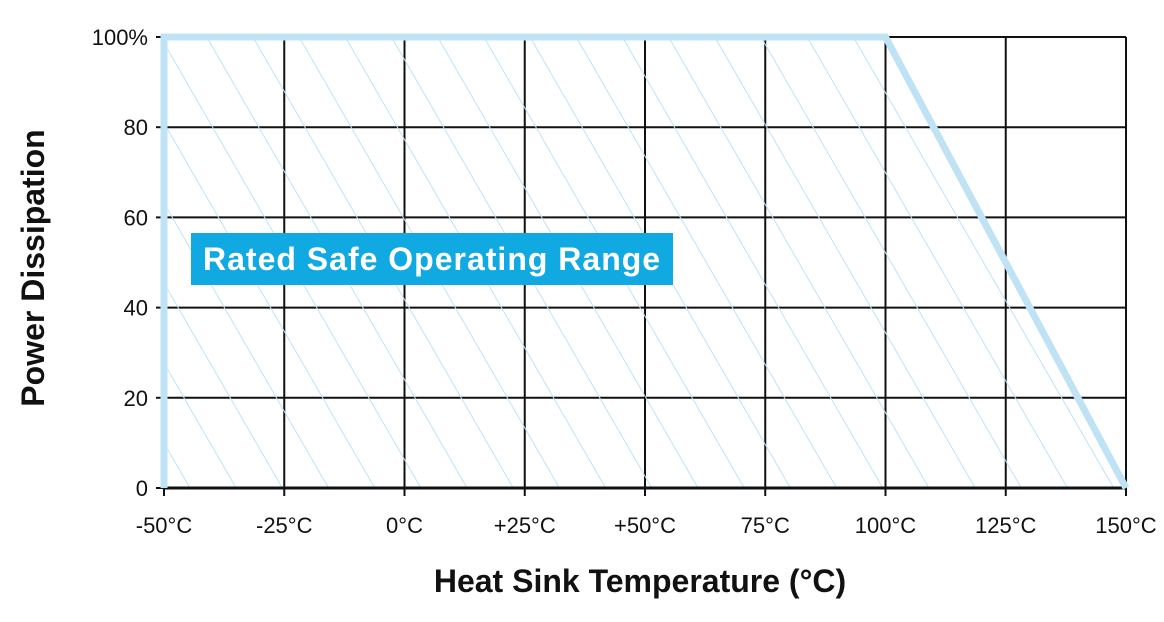  Describe the element at coordinates (142, 488) in the screenshot. I see `y-tick-label-0: 0` at that location.